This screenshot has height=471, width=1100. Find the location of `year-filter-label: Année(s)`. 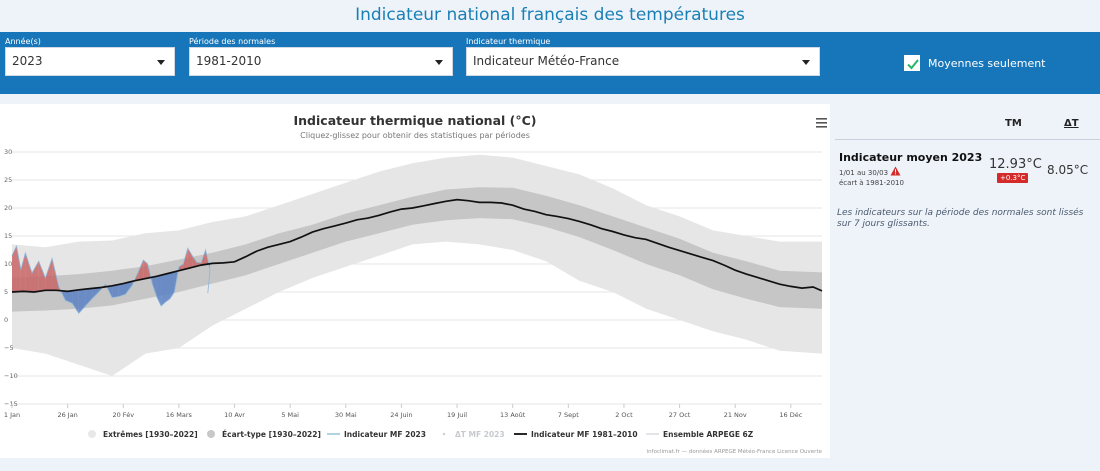

year-filter-label: Année(s) is located at coordinates (23, 41).